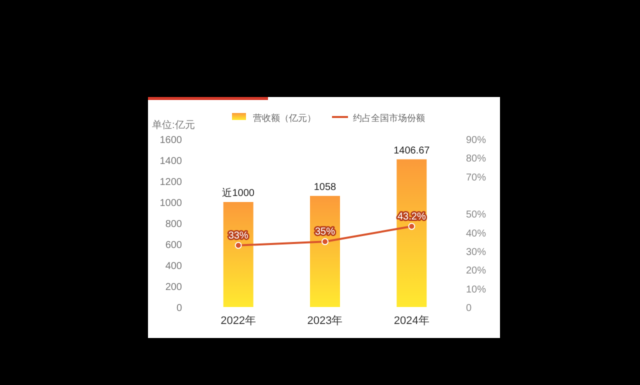 This screenshot has height=385, width=640. Describe the element at coordinates (171, 182) in the screenshot. I see `y-tick-label: 1200` at that location.